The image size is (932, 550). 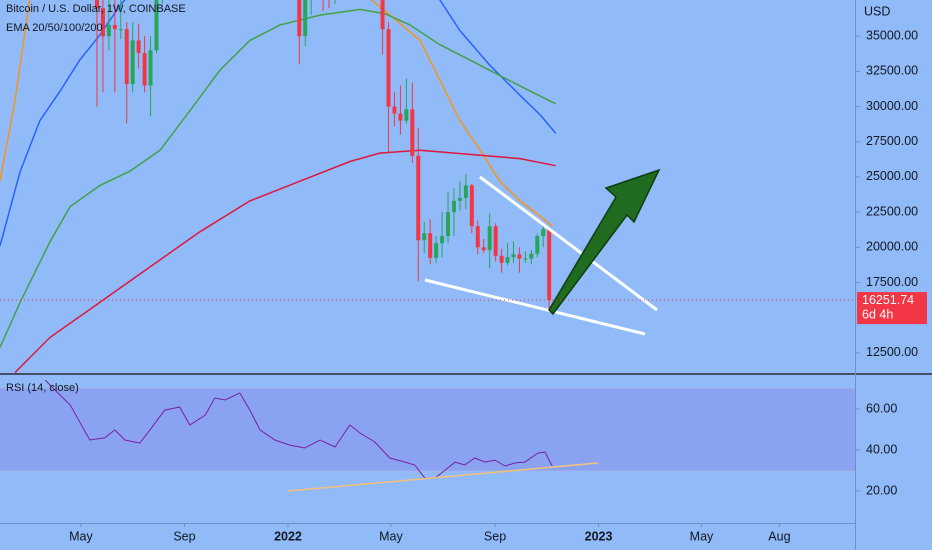 What do you see at coordinates (888, 300) in the screenshot?
I see `last-price-label: 16251.74` at bounding box center [888, 300].